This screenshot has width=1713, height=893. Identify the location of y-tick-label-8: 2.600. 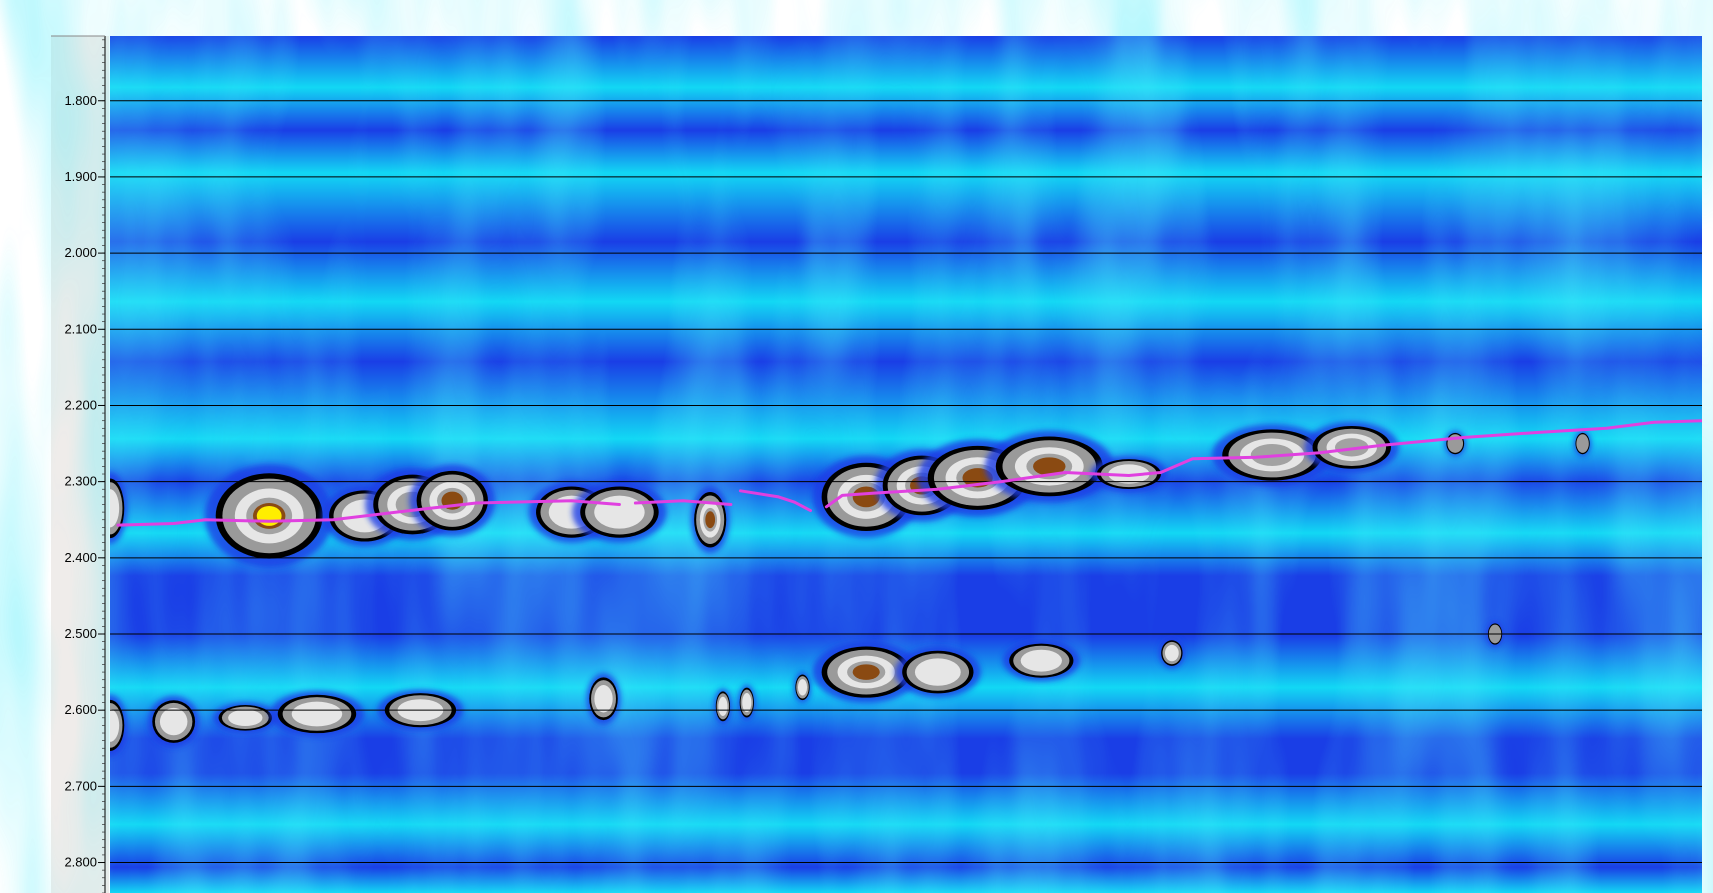
(80, 709).